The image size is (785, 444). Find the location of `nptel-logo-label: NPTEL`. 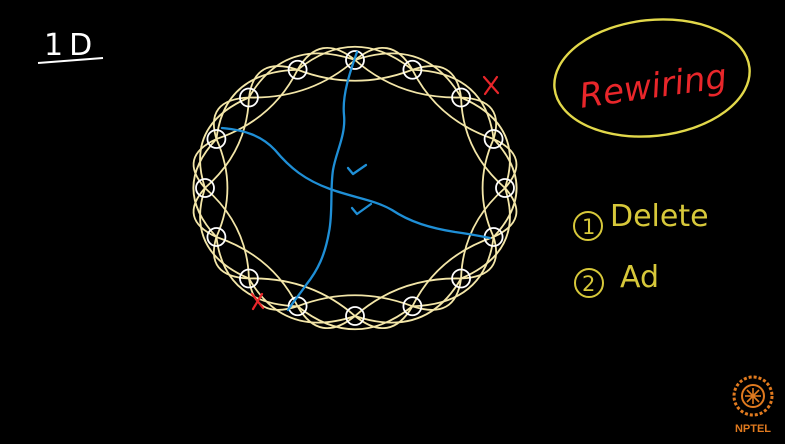

nptel-logo-label: NPTEL is located at coordinates (753, 429).